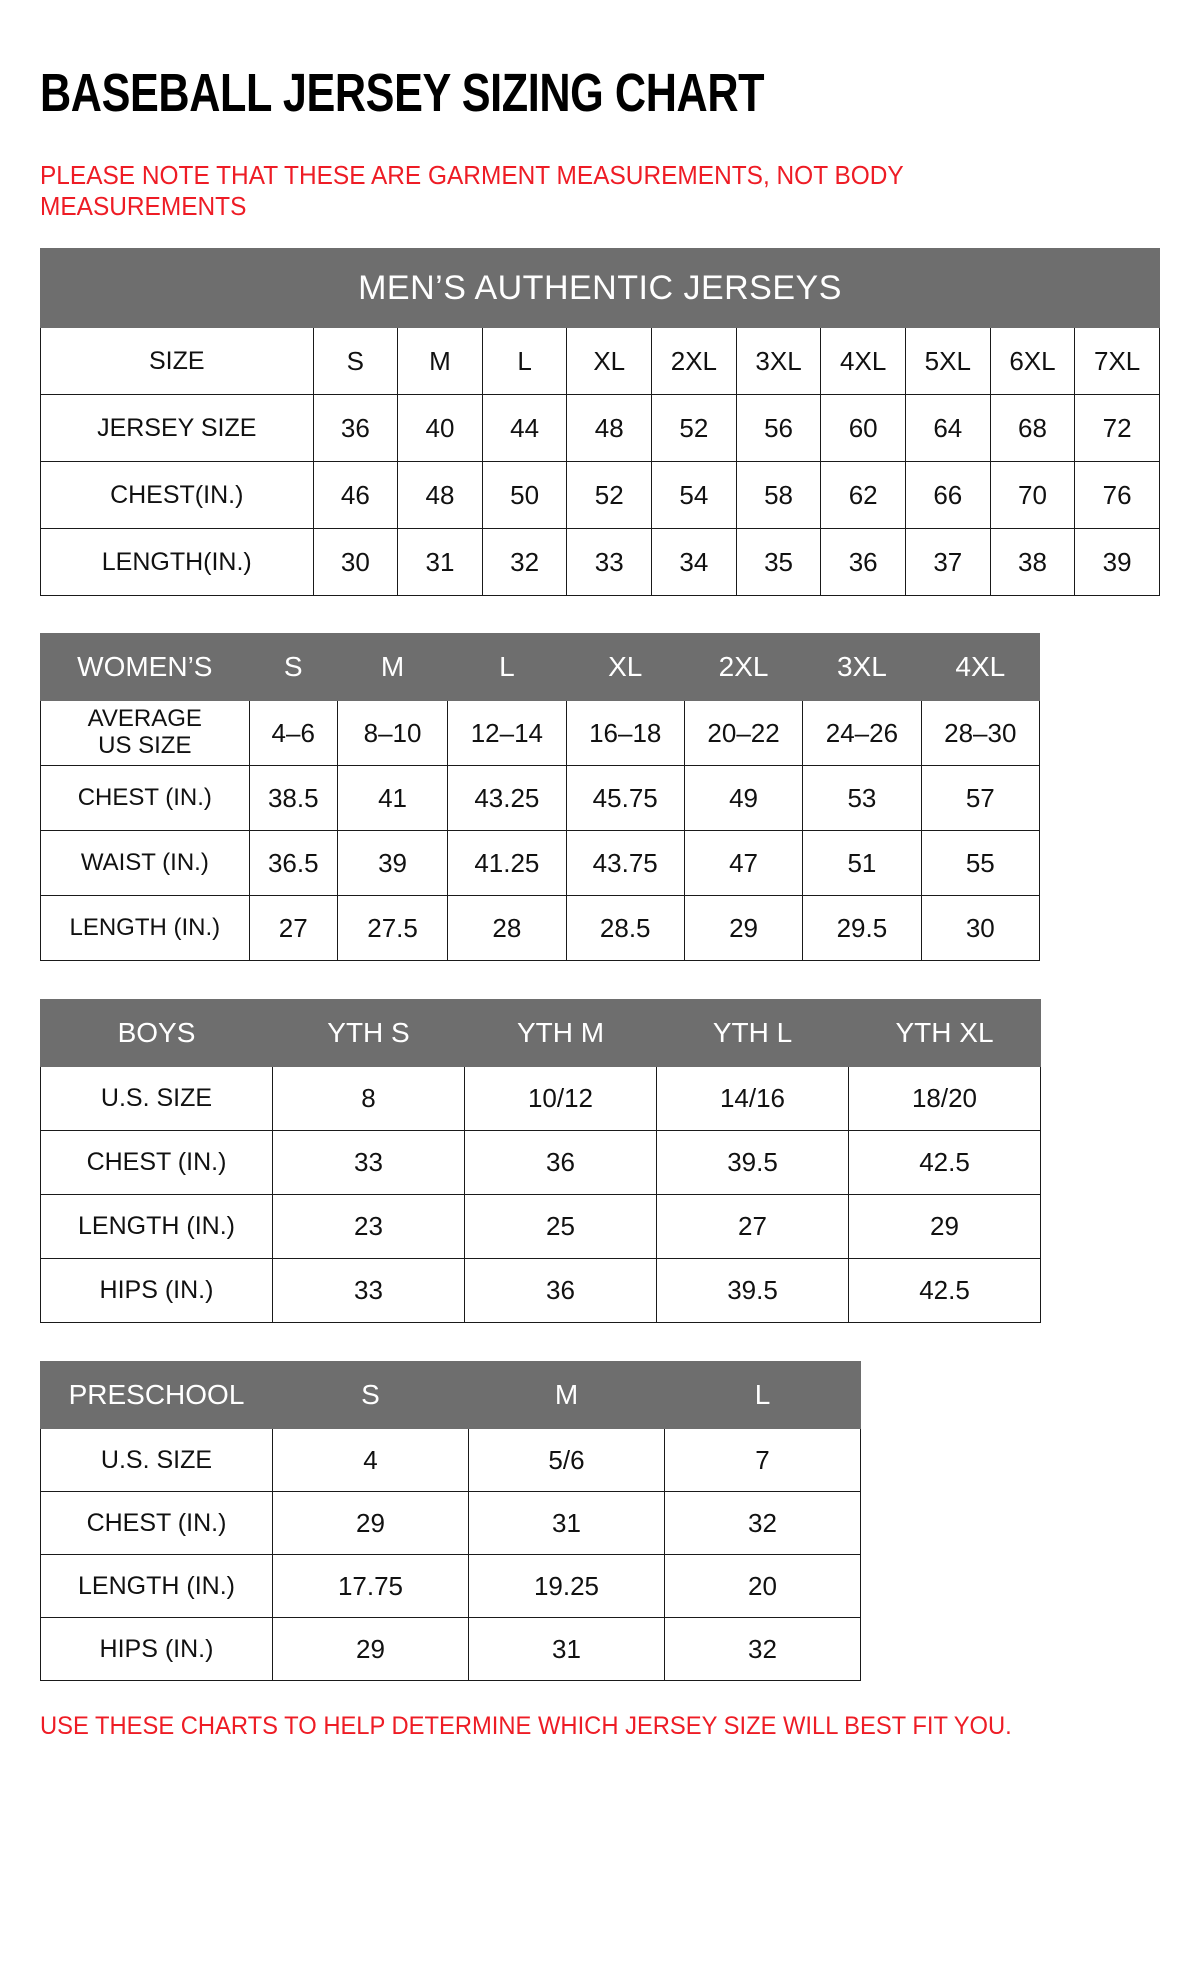 This screenshot has height=1978, width=1200. I want to click on womens-row-3-v5: 29.5, so click(862, 928).